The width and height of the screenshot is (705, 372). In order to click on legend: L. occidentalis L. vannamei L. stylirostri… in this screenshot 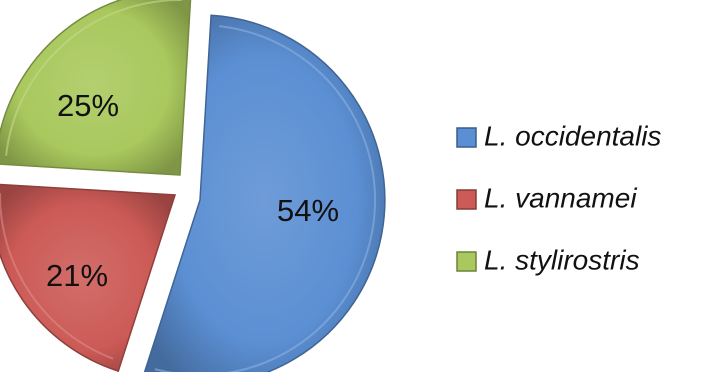, I will do `click(558, 197)`.